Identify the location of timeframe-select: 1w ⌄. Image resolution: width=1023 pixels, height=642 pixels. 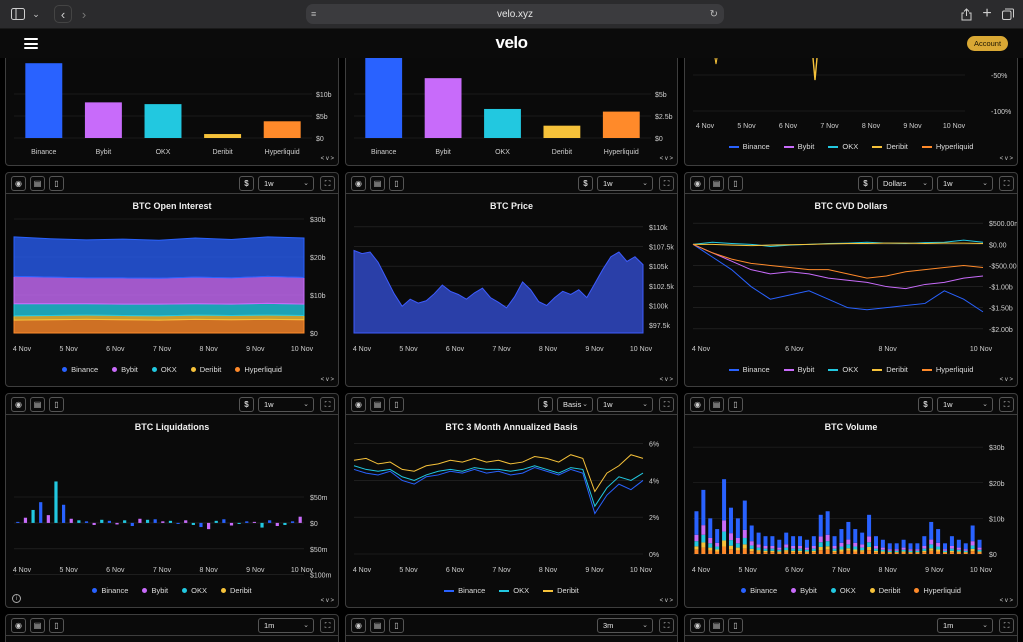
(965, 183).